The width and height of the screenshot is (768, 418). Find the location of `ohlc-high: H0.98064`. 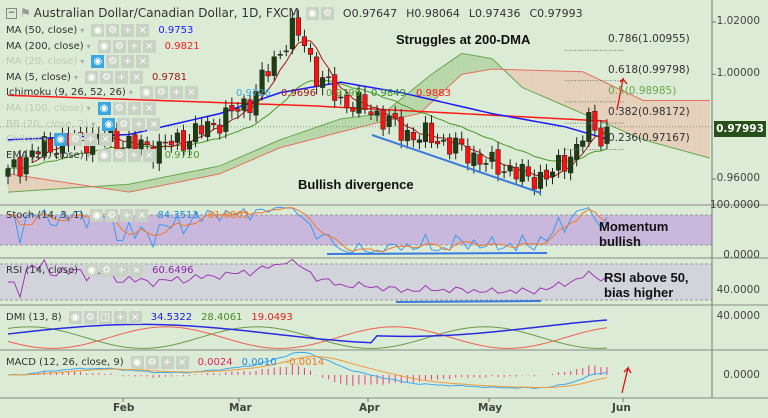

ohlc-high: H0.98064 is located at coordinates (433, 13).